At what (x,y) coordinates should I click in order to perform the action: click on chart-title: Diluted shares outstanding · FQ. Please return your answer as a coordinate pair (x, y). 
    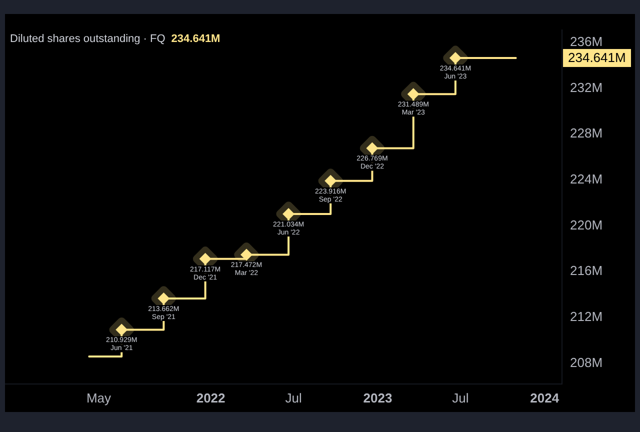
    Looking at the image, I should click on (88, 38).